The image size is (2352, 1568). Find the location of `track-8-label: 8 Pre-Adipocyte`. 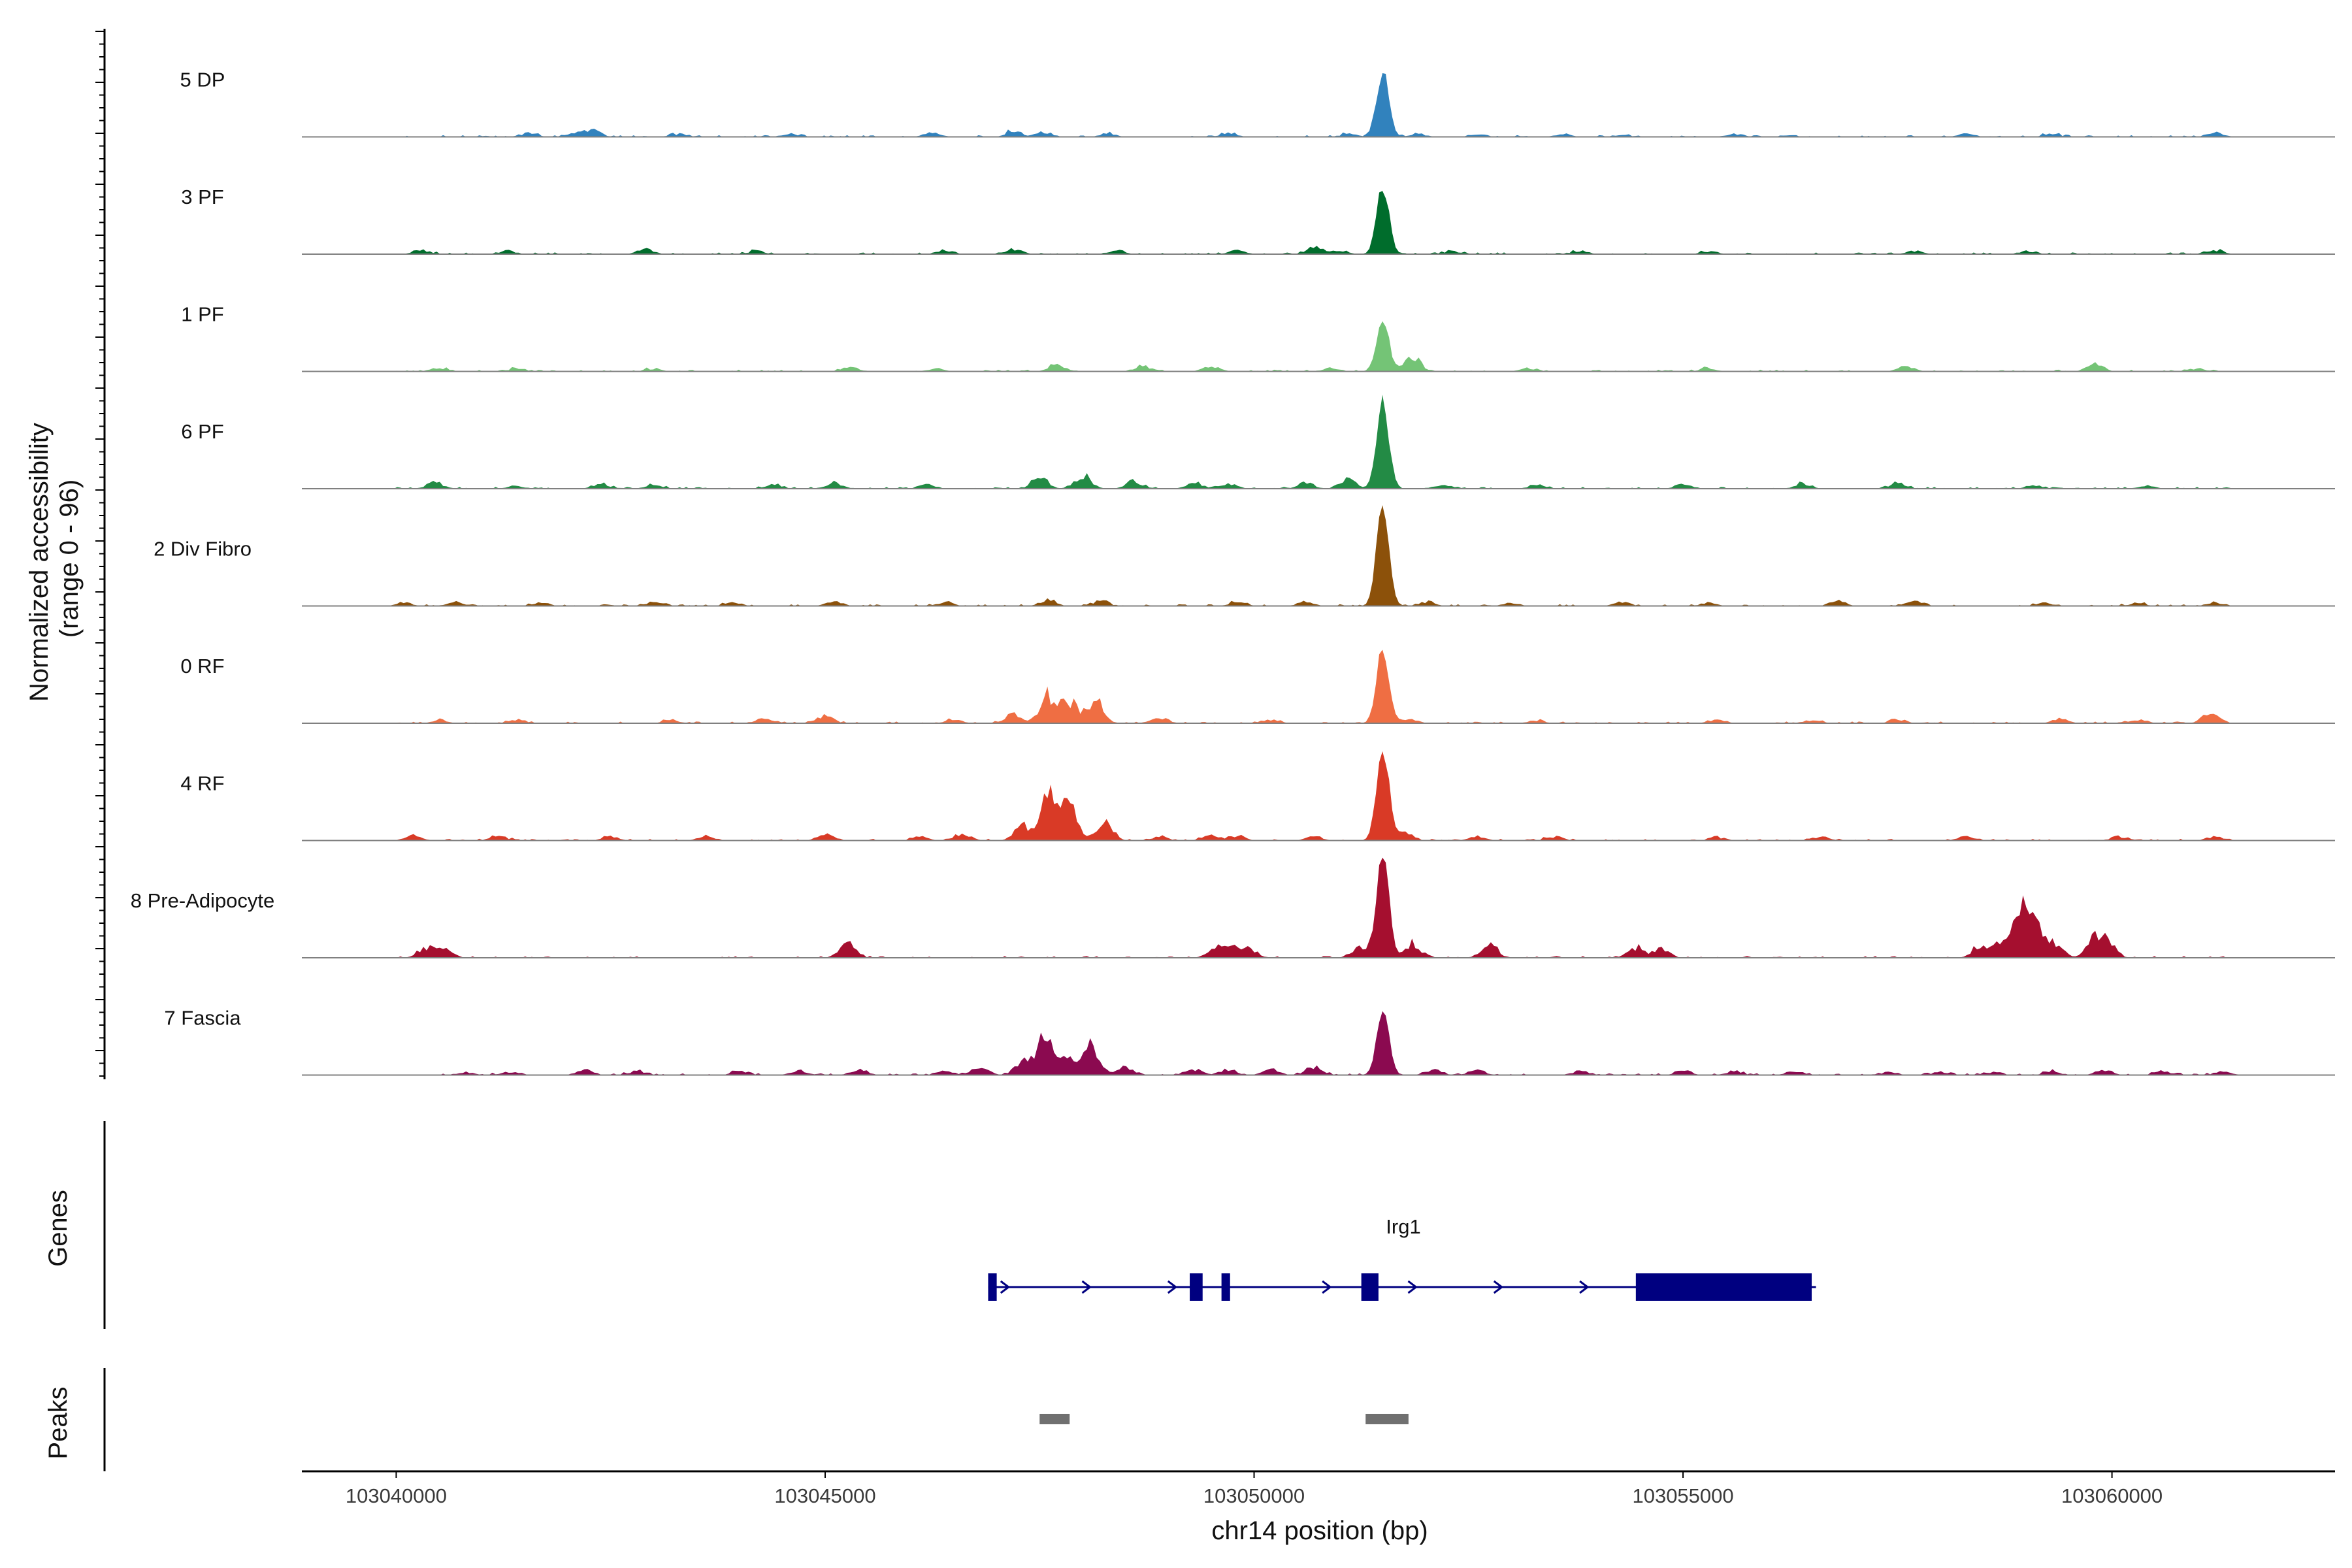

track-8-label: 8 Pre-Adipocyte is located at coordinates (203, 900).